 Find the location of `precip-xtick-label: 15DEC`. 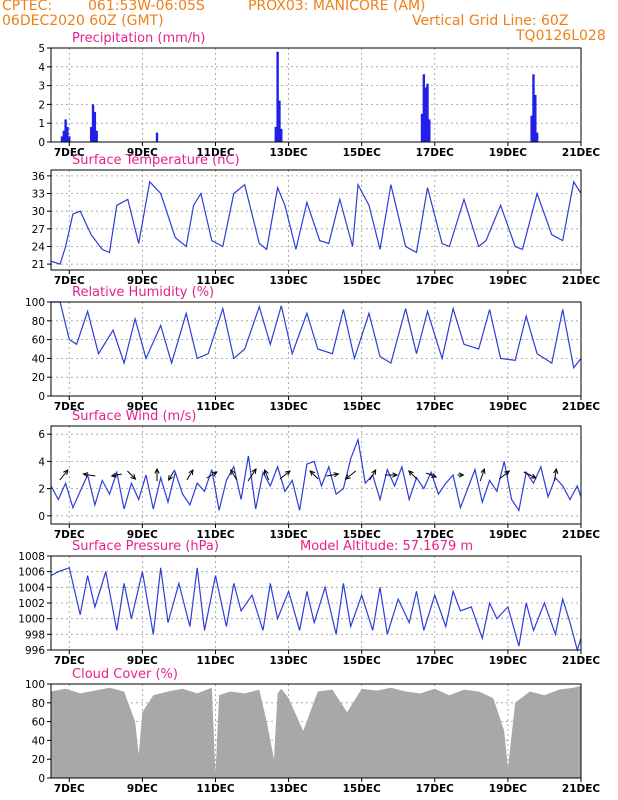

precip-xtick-label: 15DEC is located at coordinates (362, 153).